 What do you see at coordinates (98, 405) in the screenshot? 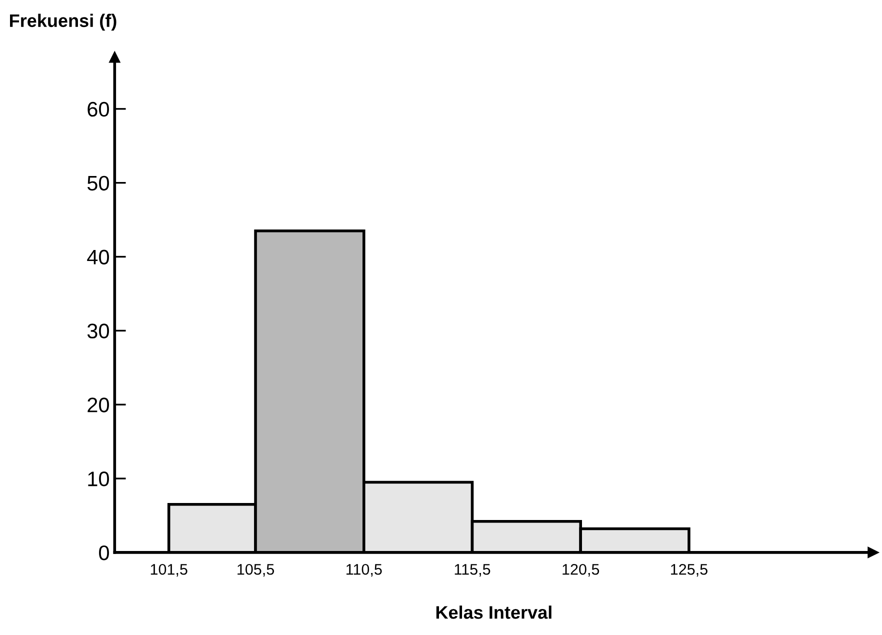
I see `y-tick-label: 20` at bounding box center [98, 405].